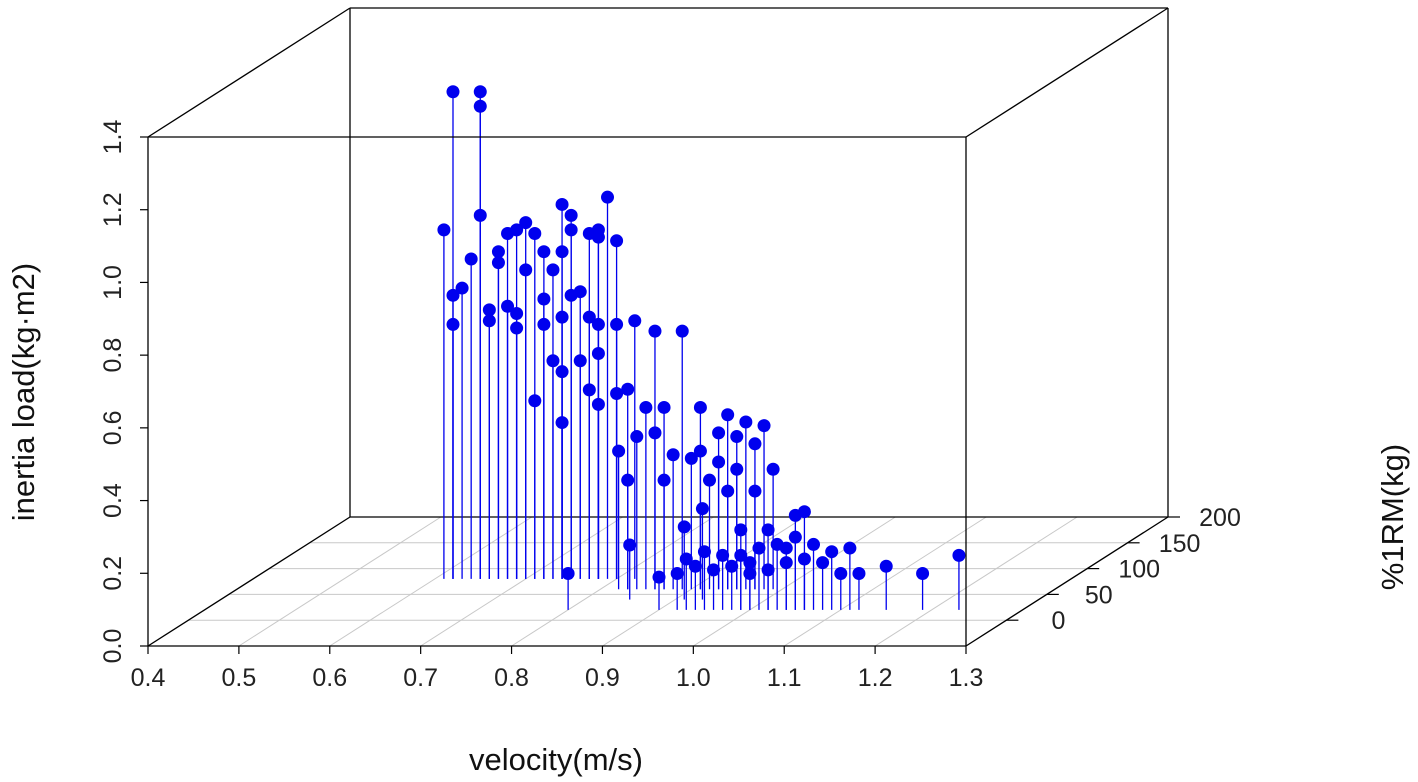 Image resolution: width=1418 pixels, height=782 pixels. Describe the element at coordinates (113, 427) in the screenshot. I see `y-tick-label: 0.6` at that location.